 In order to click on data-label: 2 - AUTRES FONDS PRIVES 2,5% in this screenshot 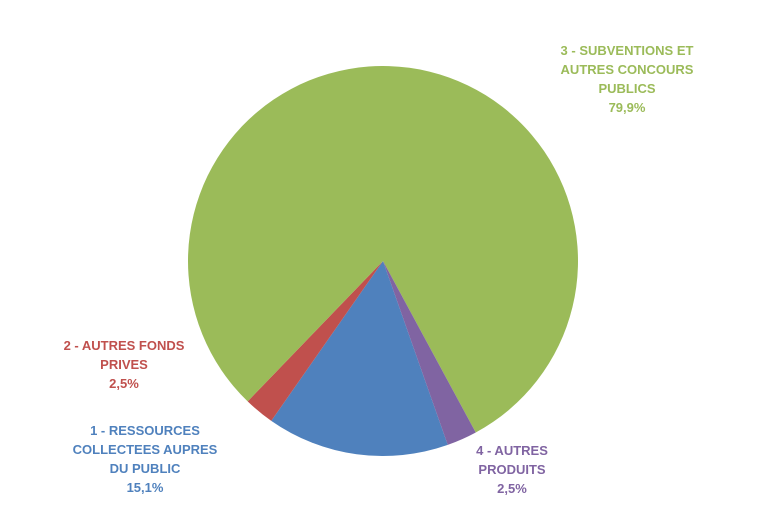, I will do `click(124, 364)`.